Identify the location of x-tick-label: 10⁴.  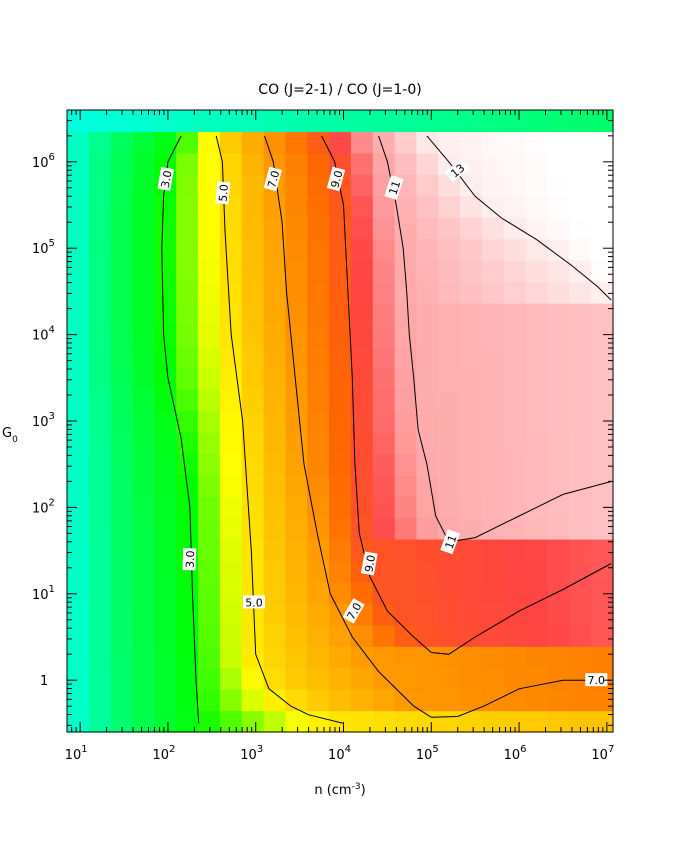
(339, 753).